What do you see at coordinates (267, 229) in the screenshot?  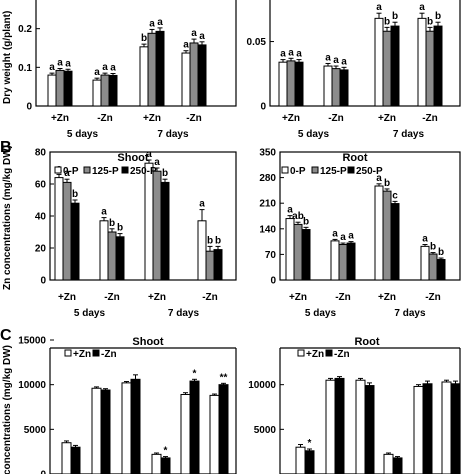 I see `y-tick-label: 140` at bounding box center [267, 229].